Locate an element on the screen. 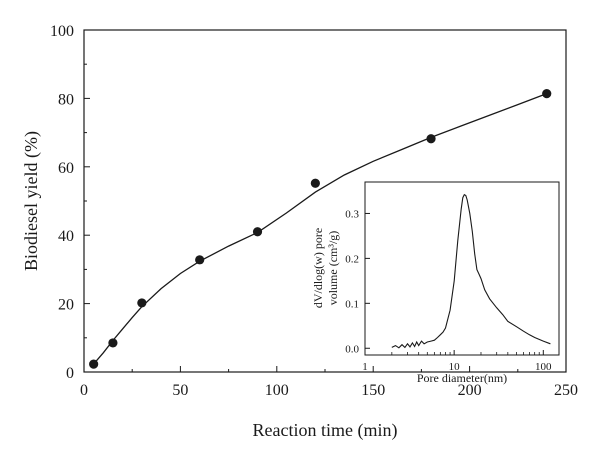  inset-x-tick-label: 10 is located at coordinates (455, 367).